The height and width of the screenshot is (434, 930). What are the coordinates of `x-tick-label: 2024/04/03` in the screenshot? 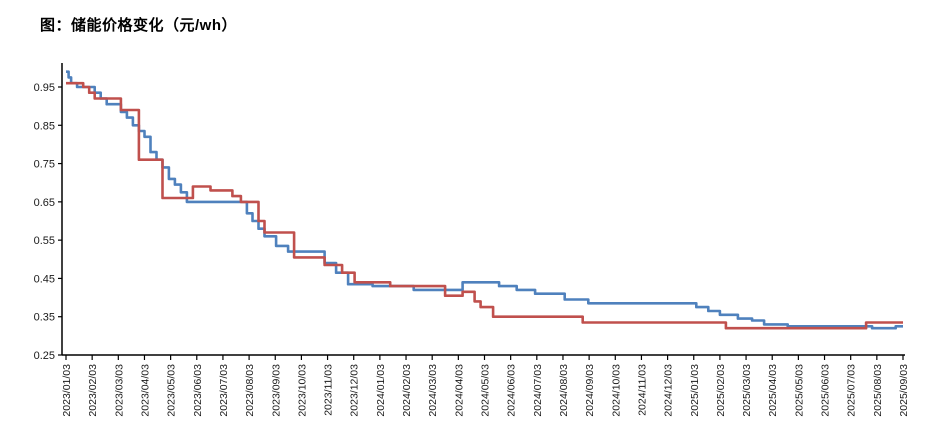 It's located at (459, 390).